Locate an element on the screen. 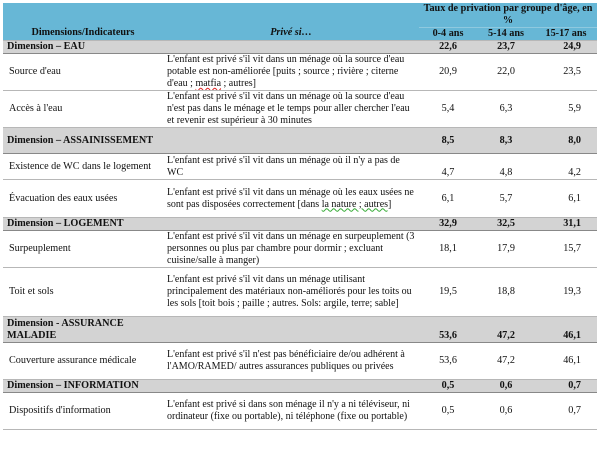  cell-value: 0,6 is located at coordinates (506, 411).